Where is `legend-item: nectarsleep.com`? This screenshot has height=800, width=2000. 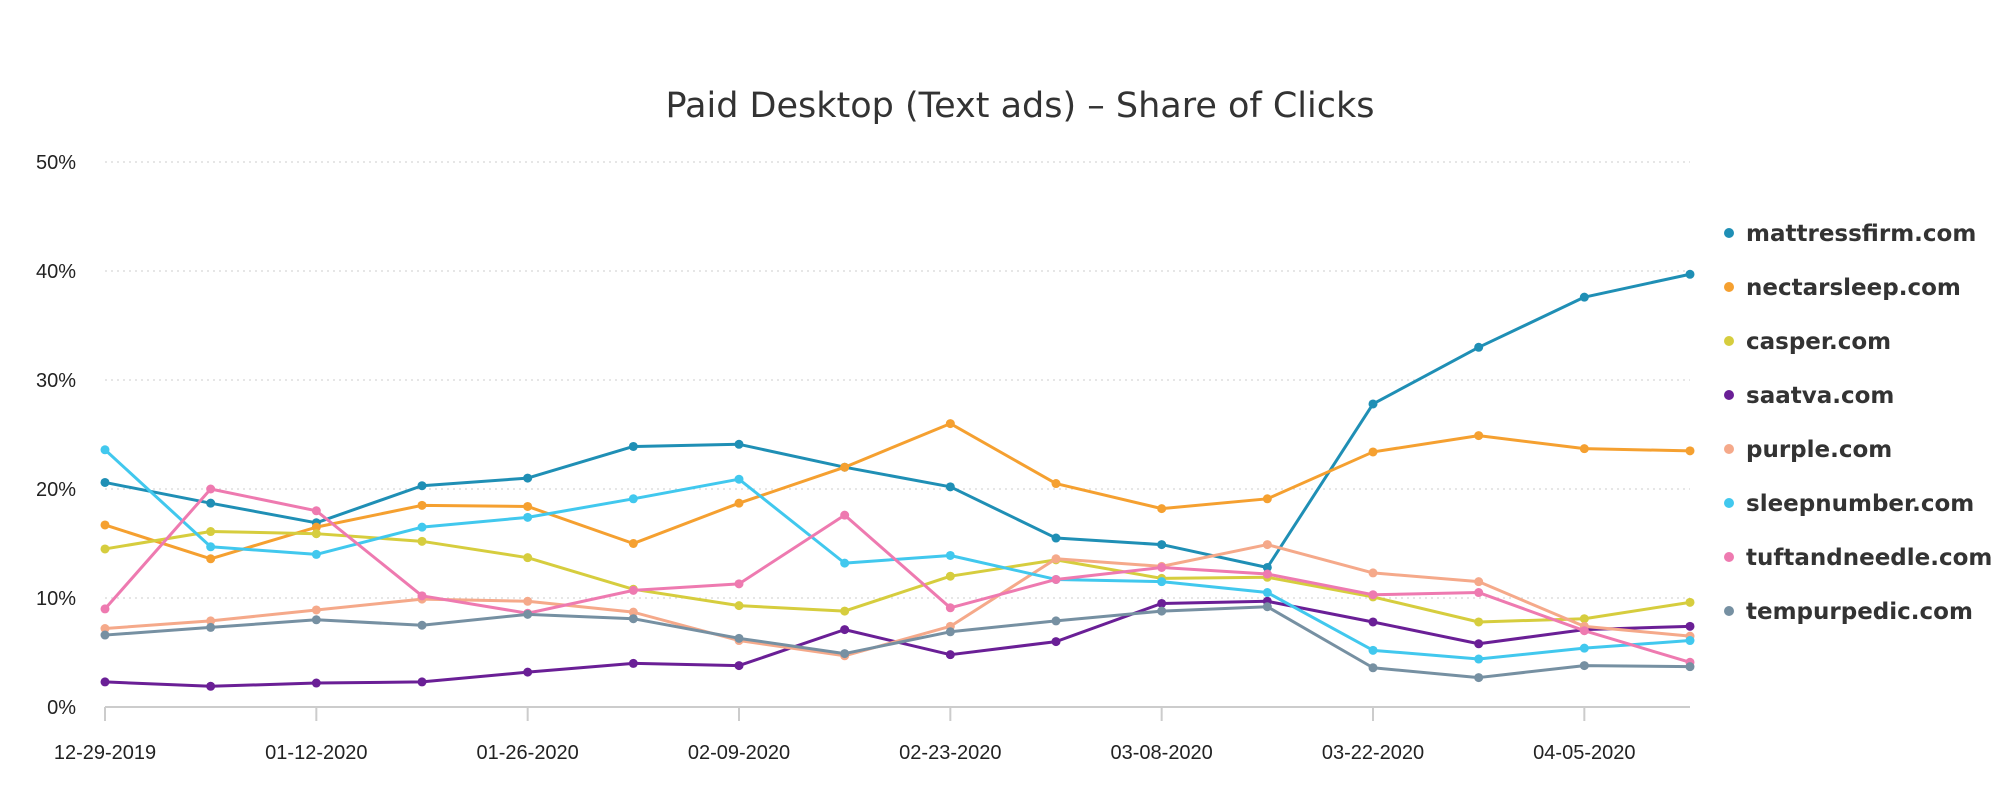 legend-item: nectarsleep.com is located at coordinates (1842, 288).